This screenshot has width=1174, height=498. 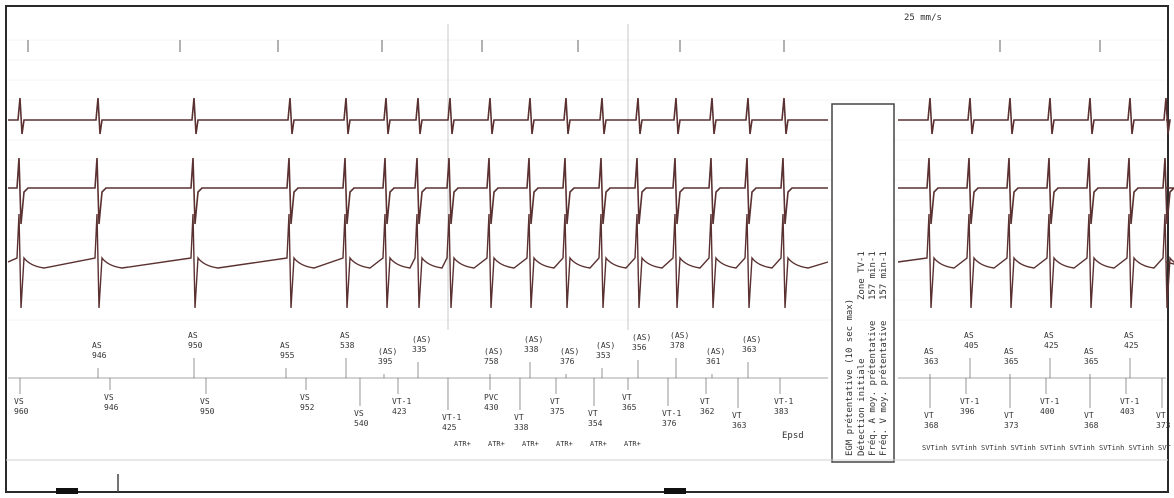 What do you see at coordinates (971, 345) in the screenshot?
I see `atrial-marker-value: 405` at bounding box center [971, 345].